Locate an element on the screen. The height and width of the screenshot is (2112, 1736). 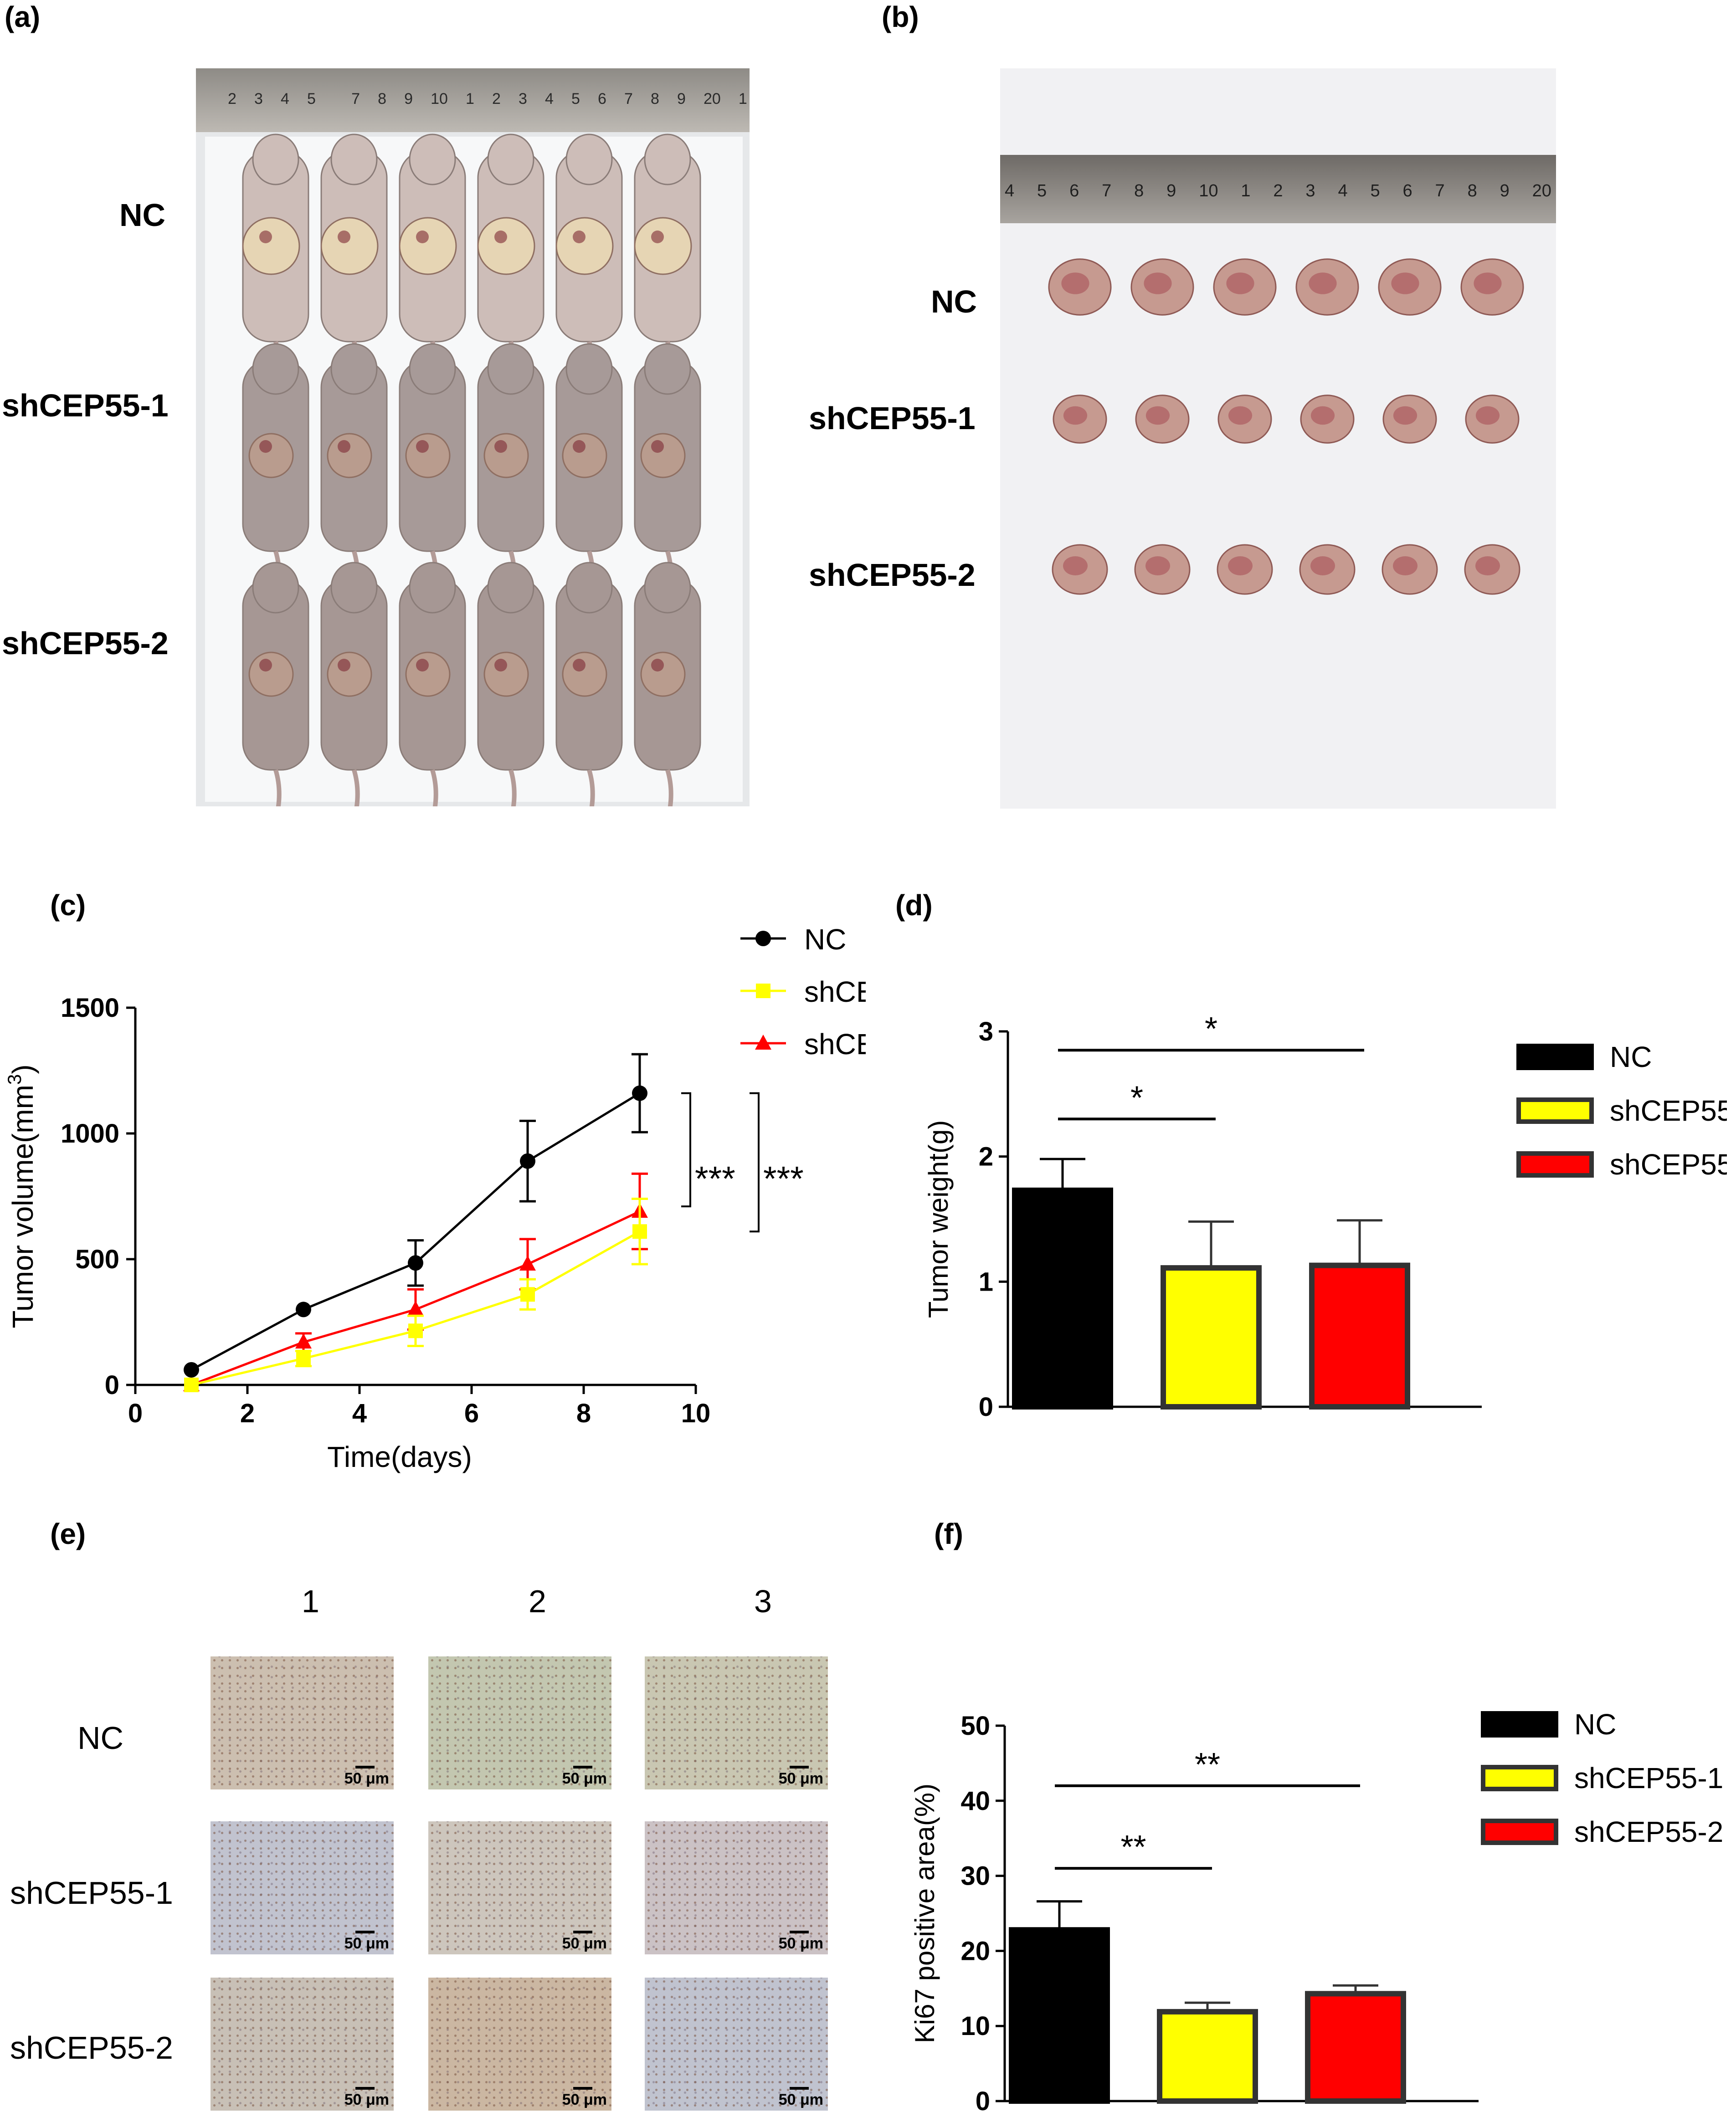
y-tick-label: 0 is located at coordinates (112, 1385).